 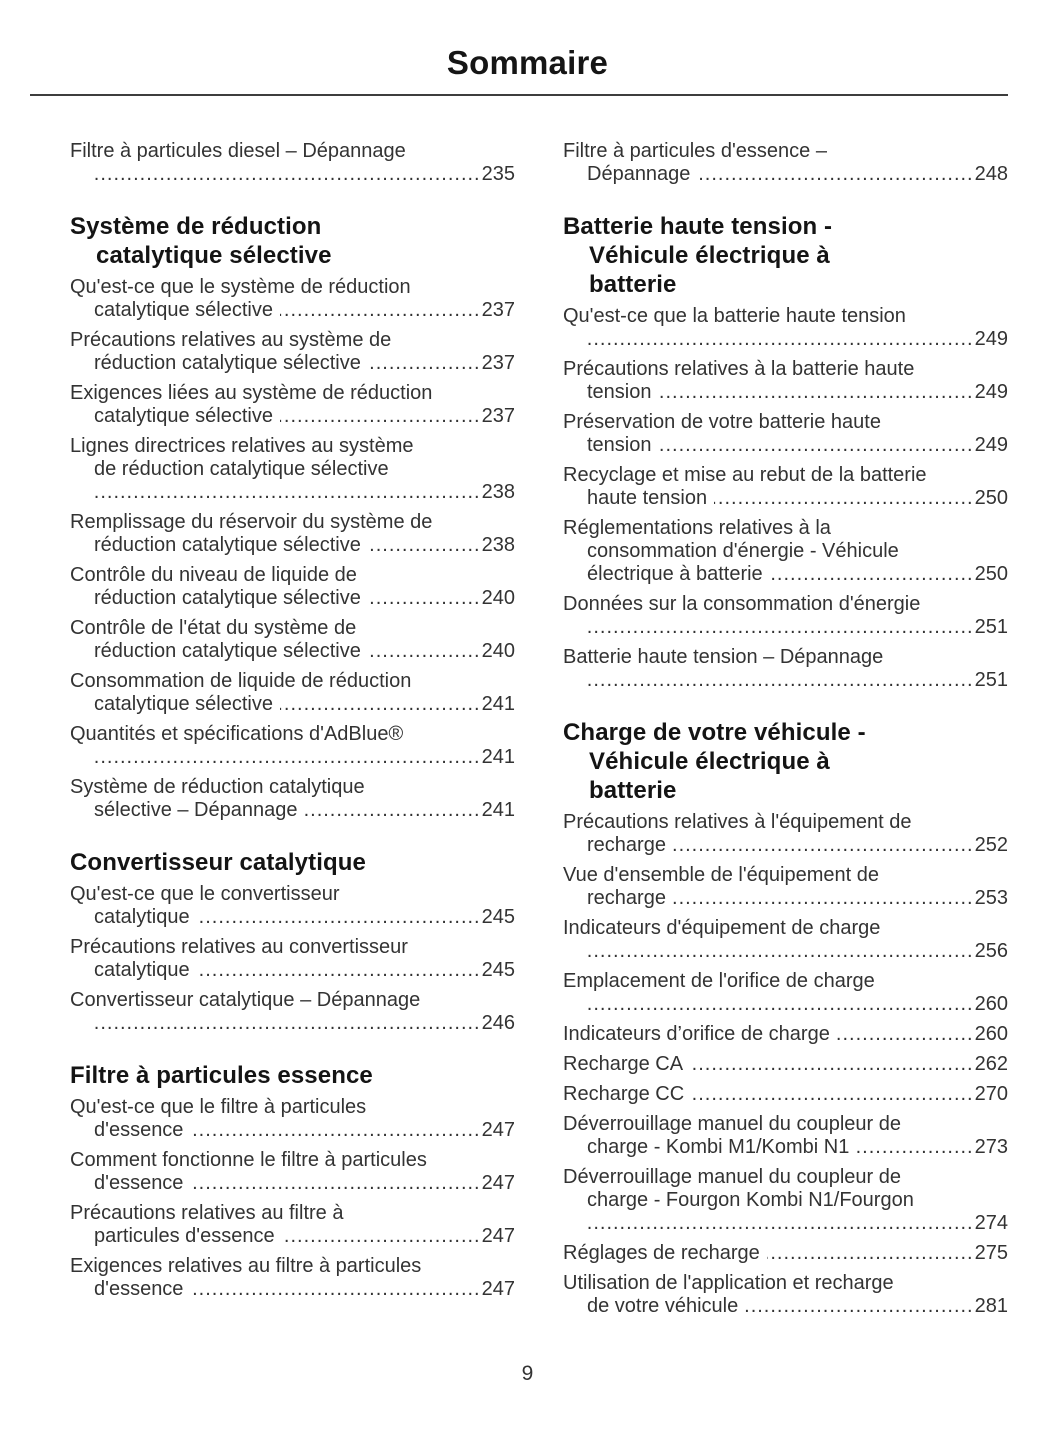 I want to click on toc-entry-leader-line: réduction catalytique sélective 237, so click(x=292, y=363).